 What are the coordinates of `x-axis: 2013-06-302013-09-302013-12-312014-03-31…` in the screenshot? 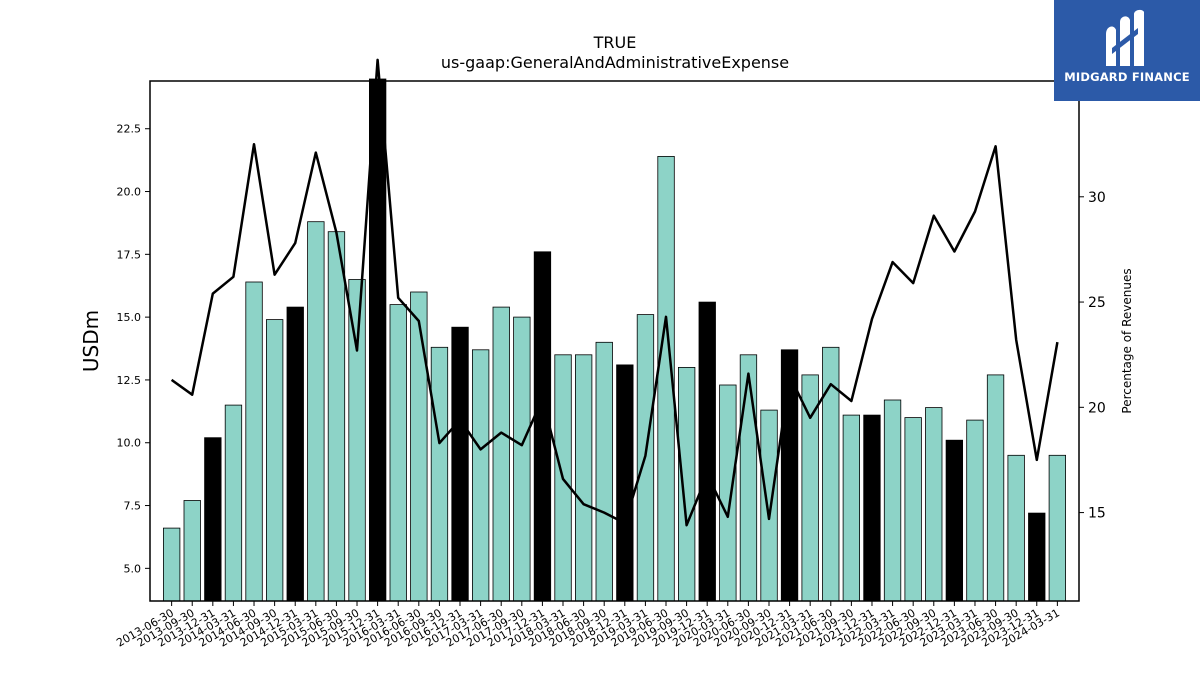 It's located at (588, 625).